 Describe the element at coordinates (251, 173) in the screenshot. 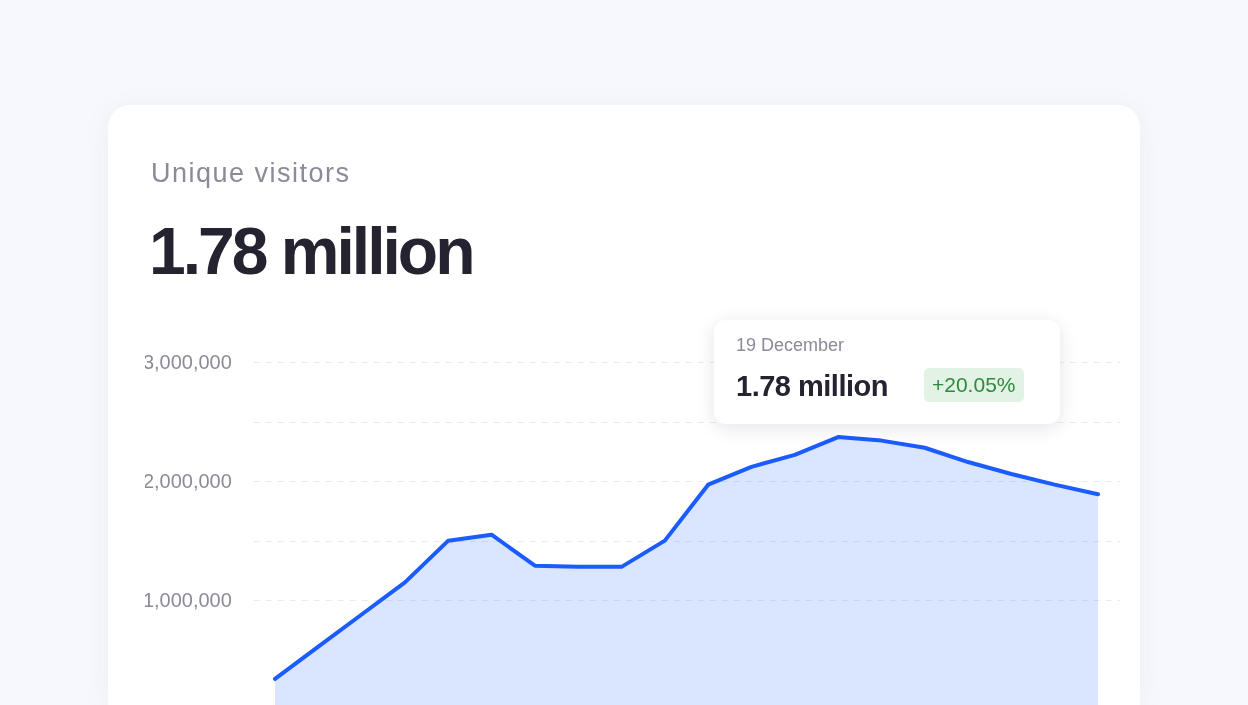

I see `chart-title: Unique visitors` at that location.